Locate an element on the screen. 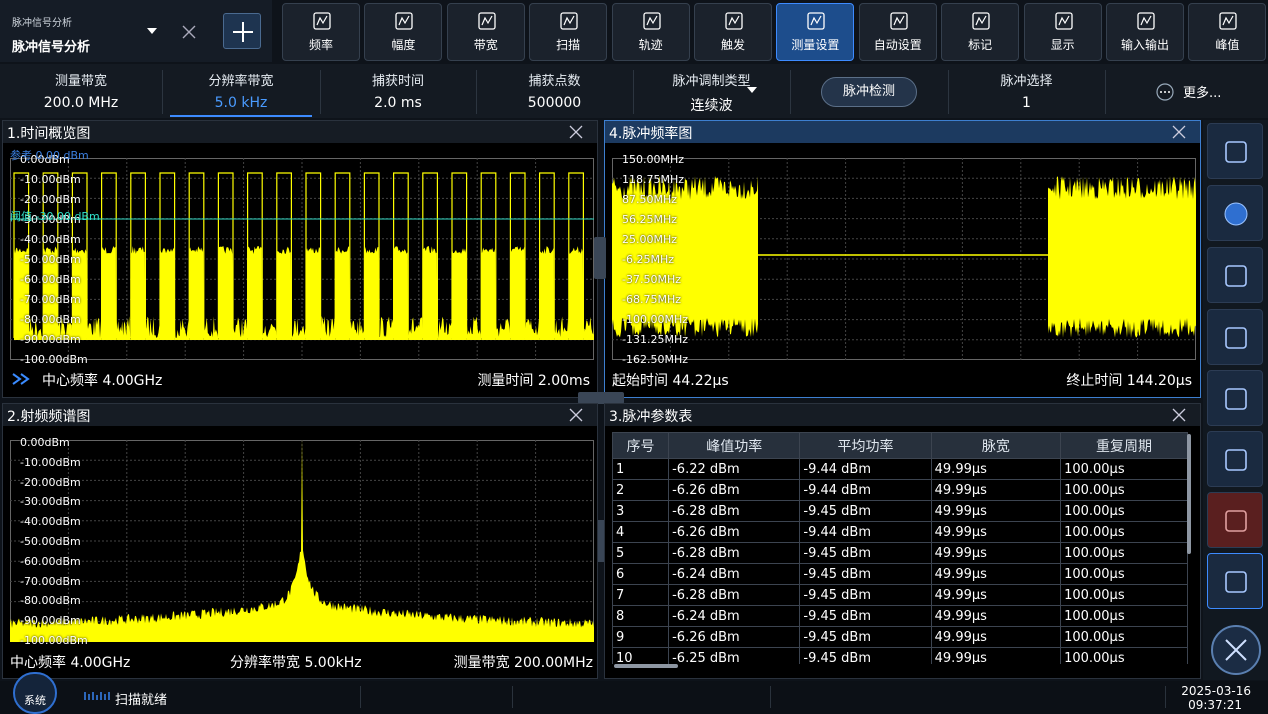 This screenshot has height=714, width=1268. footer-text: 测量时间 2.00ms is located at coordinates (533, 381).